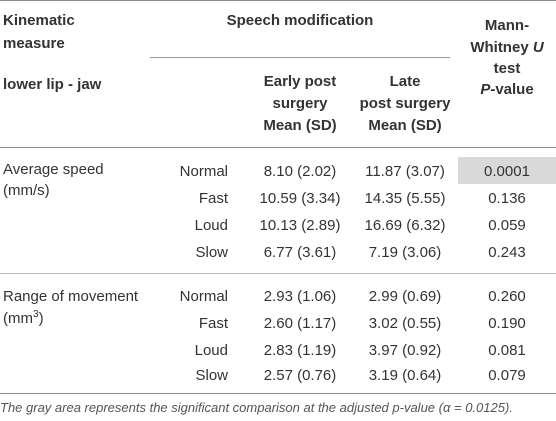 The image size is (556, 421). Describe the element at coordinates (278, 147) in the screenshot. I see `header-bottom-rule` at that location.